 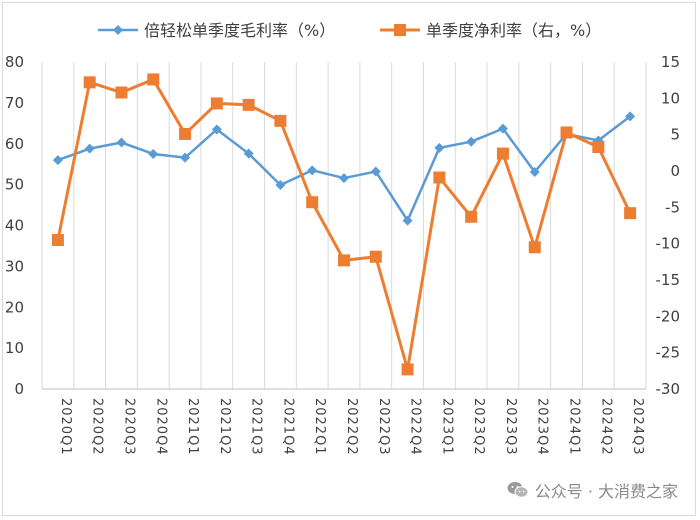 I want to click on y-right-tick-label: 0, so click(x=675, y=171).